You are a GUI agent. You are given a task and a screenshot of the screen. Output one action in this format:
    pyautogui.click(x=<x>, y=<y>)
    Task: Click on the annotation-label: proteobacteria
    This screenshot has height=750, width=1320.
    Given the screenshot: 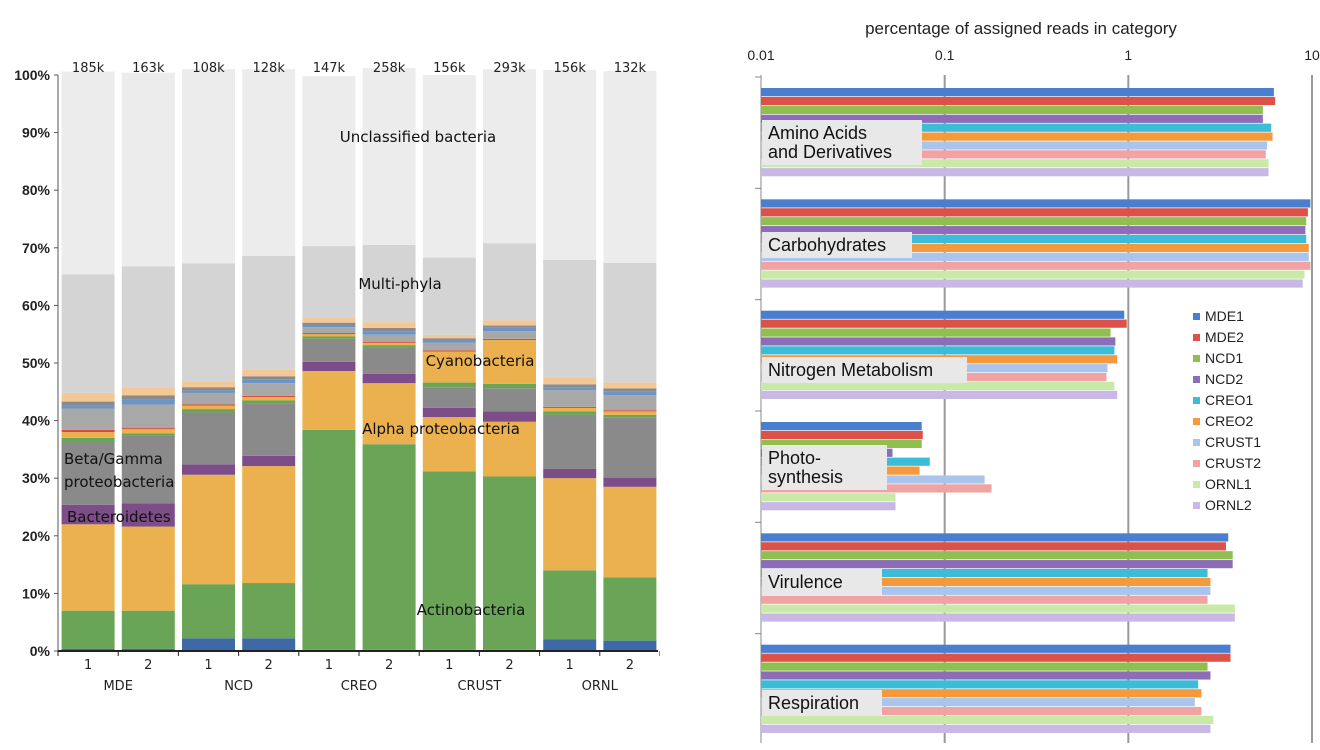 What is the action you would take?
    pyautogui.click(x=119, y=482)
    